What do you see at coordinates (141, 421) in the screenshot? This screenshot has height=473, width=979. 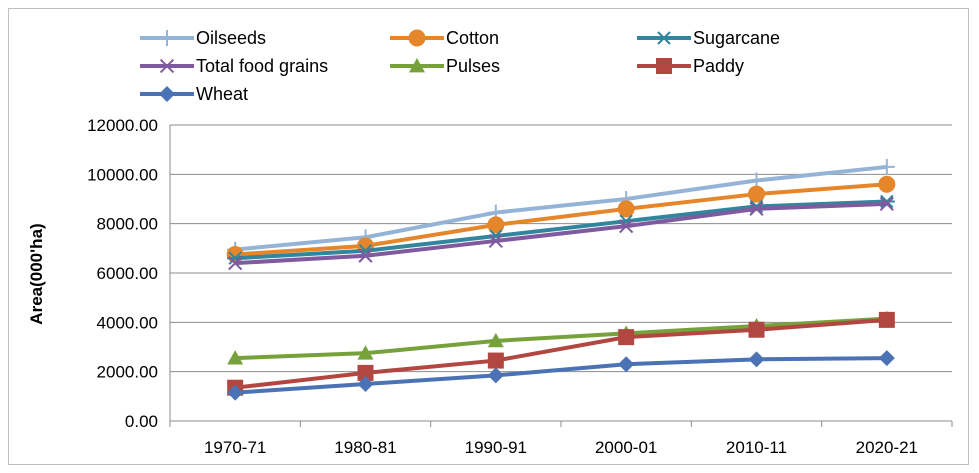 I see `y-tick-label: 0.00` at bounding box center [141, 421].